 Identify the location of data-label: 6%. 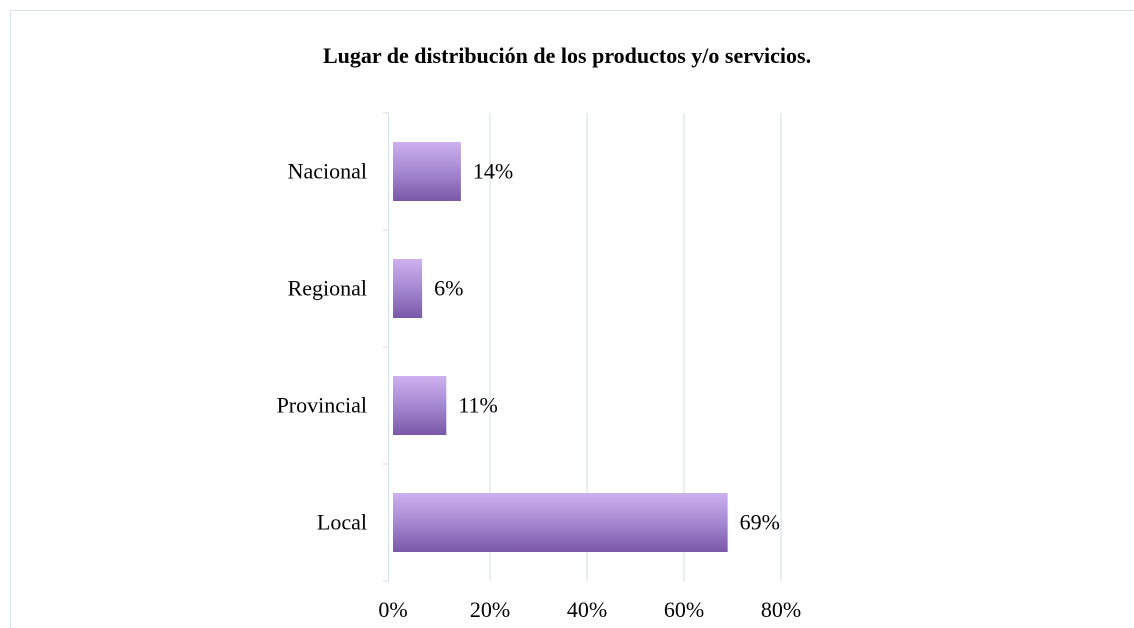
(448, 288).